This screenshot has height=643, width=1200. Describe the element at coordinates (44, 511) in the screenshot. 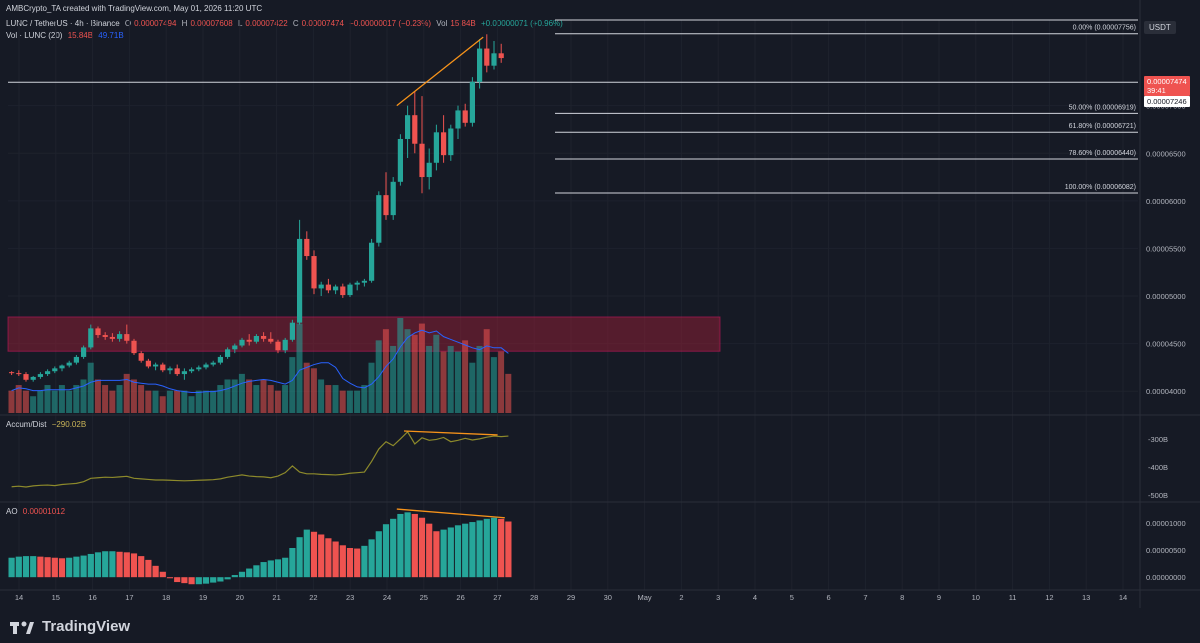

I see `ao-value: 0.00001012` at that location.